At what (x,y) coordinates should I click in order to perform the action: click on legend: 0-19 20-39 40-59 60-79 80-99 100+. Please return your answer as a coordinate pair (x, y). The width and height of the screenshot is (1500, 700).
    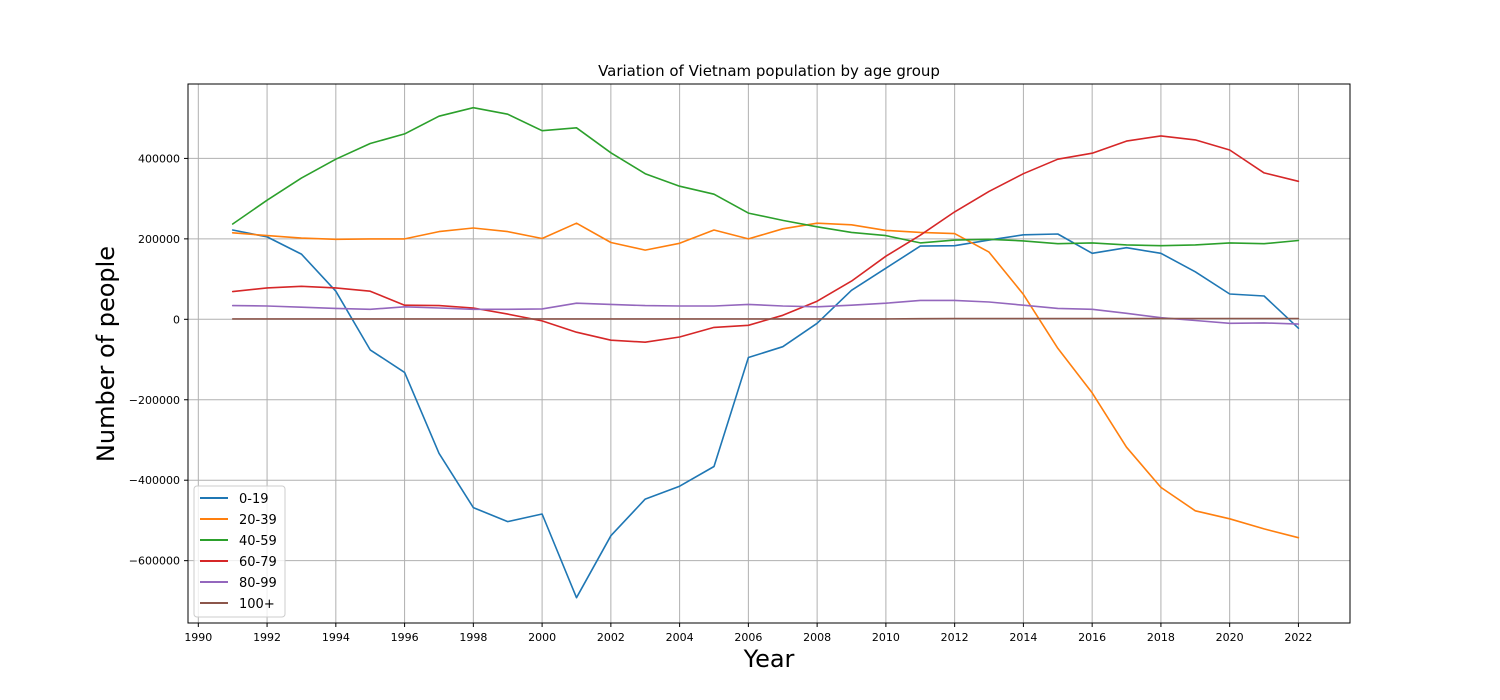
    Looking at the image, I should click on (239, 551).